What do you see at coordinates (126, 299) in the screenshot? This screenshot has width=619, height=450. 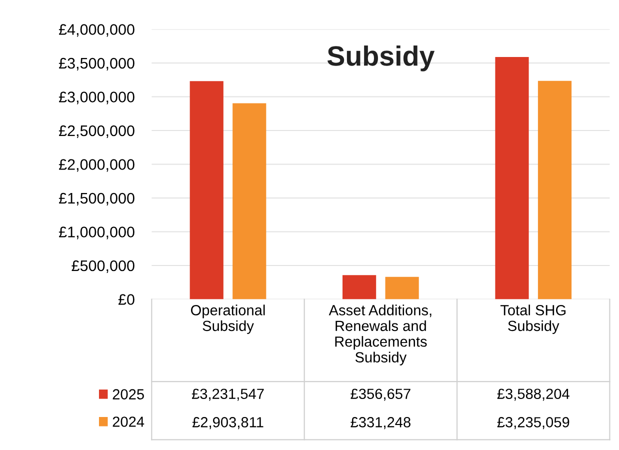 I see `y-tick-label: £0` at bounding box center [126, 299].